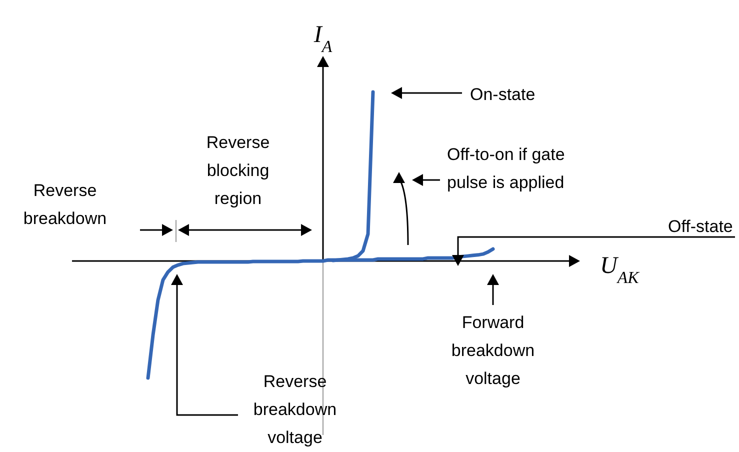 This screenshot has width=739, height=452. What do you see at coordinates (295, 409) in the screenshot?
I see `annotation: Reverse breakdown voltage` at bounding box center [295, 409].